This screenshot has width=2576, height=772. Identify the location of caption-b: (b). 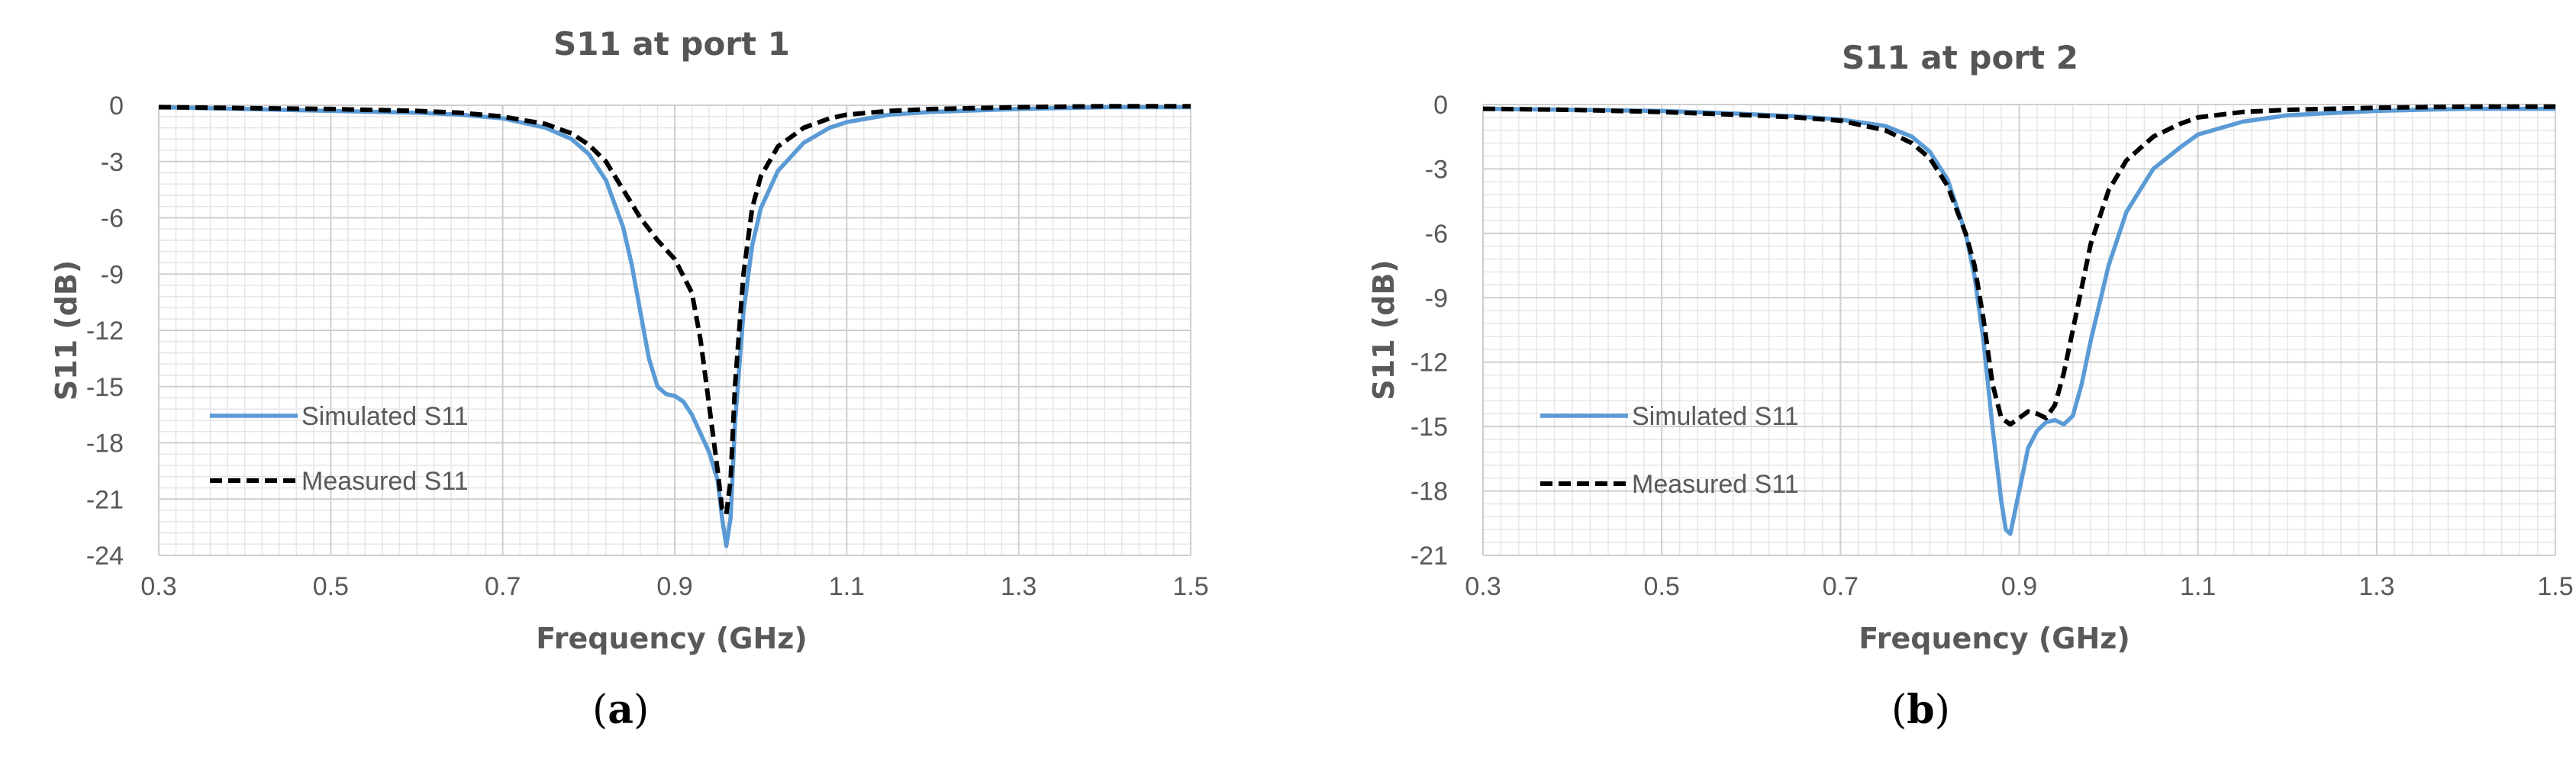
(1921, 710).